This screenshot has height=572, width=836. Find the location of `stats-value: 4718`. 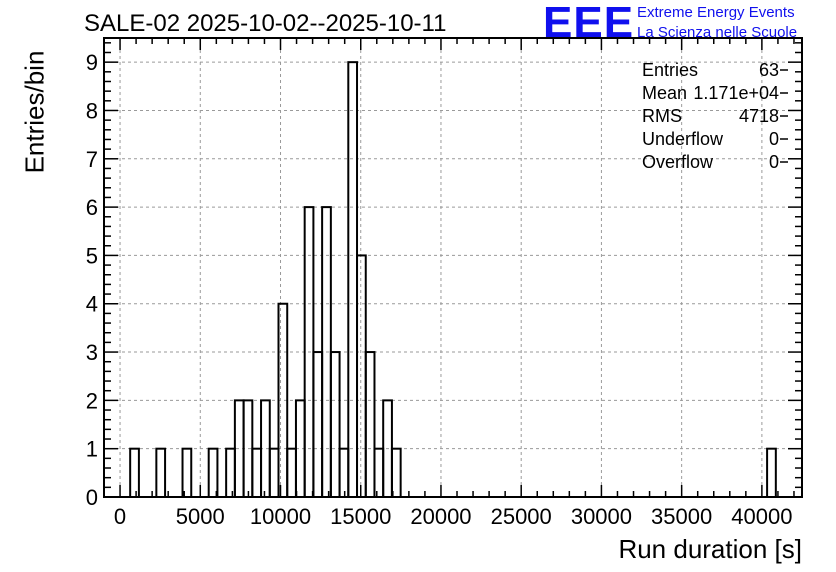

stats-value: 4718 is located at coordinates (758, 116).